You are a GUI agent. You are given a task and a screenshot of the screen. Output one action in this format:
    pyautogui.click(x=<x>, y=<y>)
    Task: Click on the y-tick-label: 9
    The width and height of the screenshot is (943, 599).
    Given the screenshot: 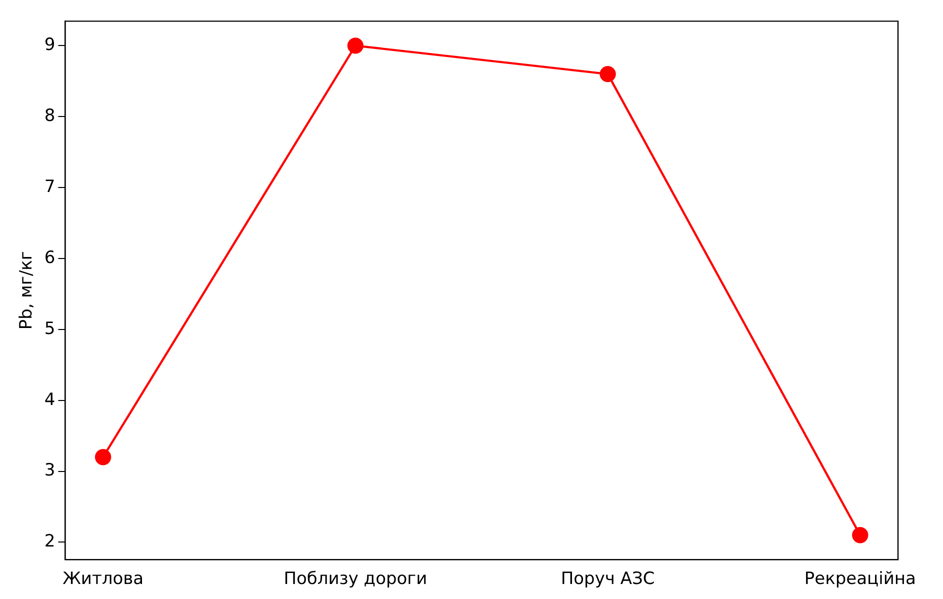 What is the action you would take?
    pyautogui.click(x=50, y=45)
    